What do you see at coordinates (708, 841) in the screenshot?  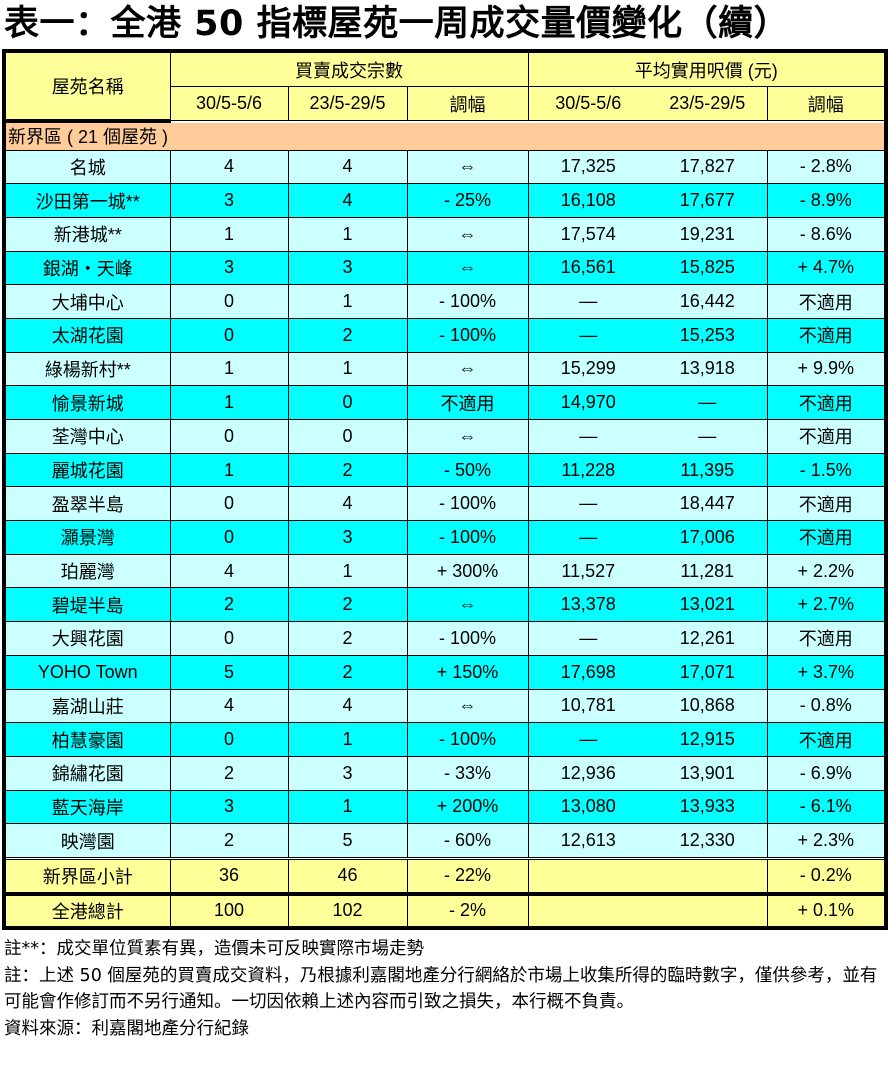 I see `price-previous-cell: 12,330` at bounding box center [708, 841].